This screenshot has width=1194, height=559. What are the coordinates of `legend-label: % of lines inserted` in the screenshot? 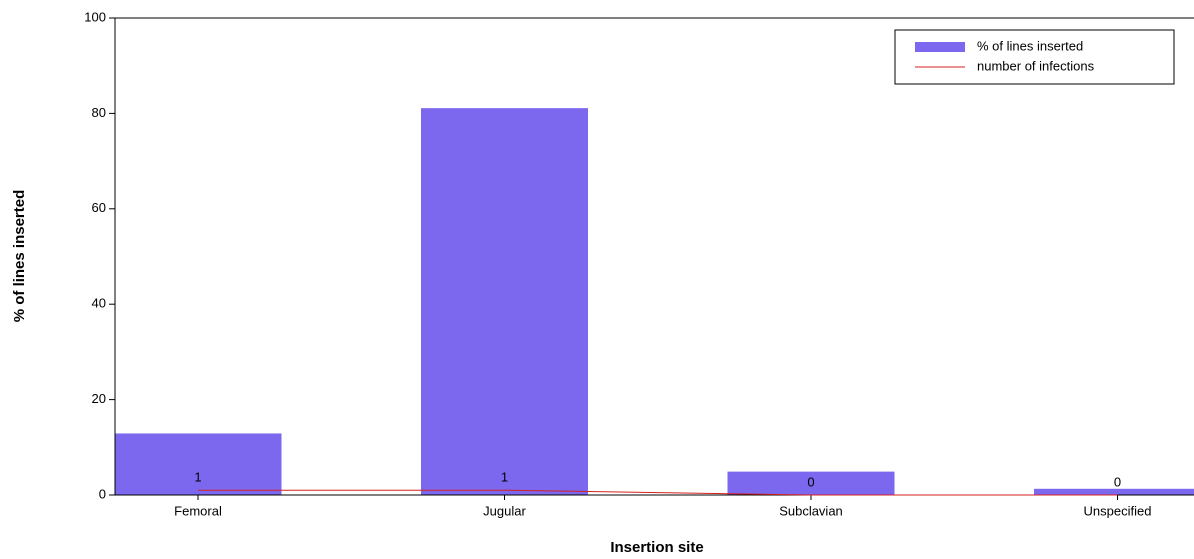 It's located at (1030, 45).